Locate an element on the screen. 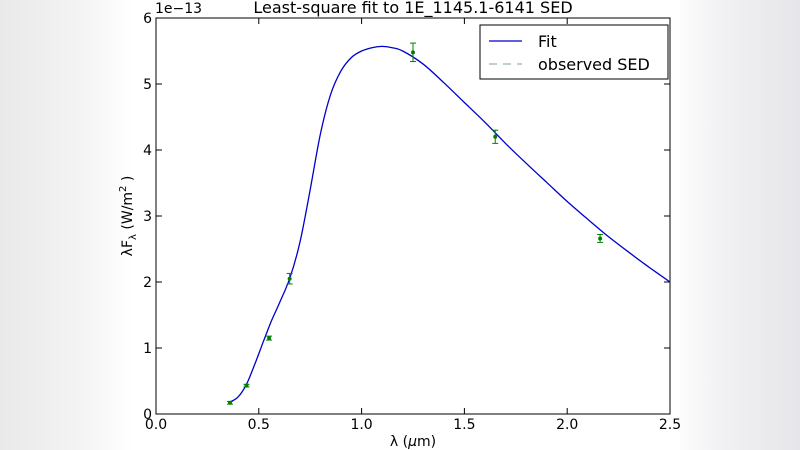 This screenshot has width=800, height=450. y-tick-label: 1 is located at coordinates (147, 349).